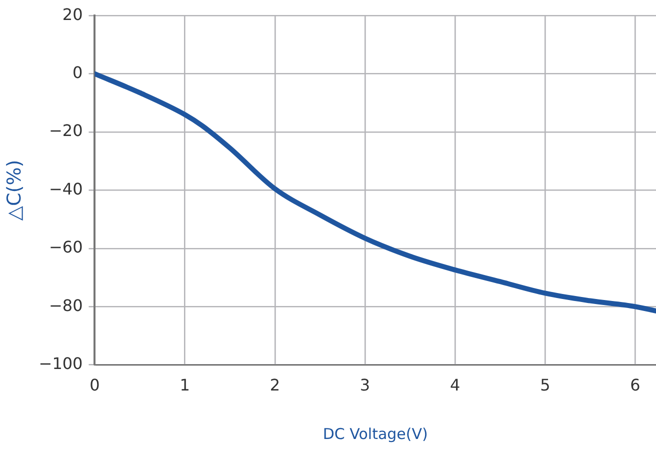  What do you see at coordinates (185, 385) in the screenshot?
I see `x-tick-label: 1` at bounding box center [185, 385].